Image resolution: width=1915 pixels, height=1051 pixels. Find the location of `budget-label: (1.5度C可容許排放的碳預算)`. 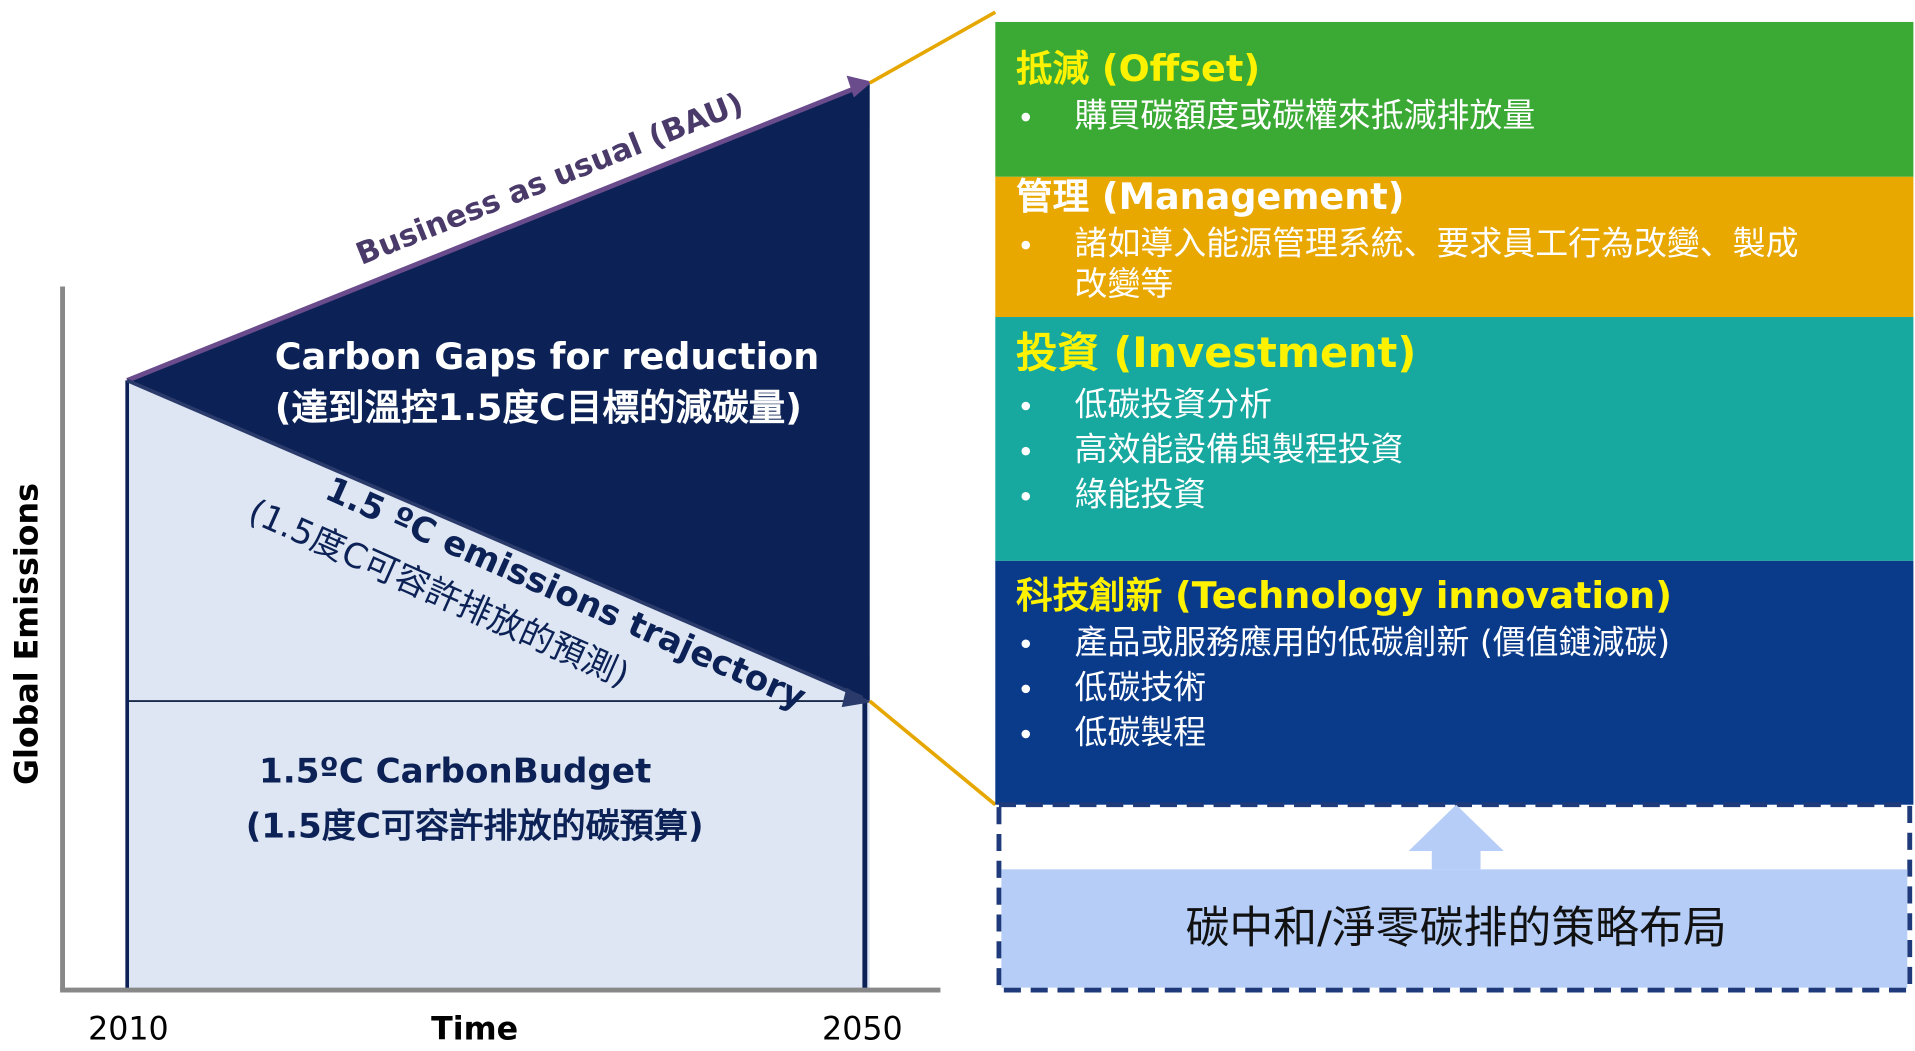

budget-label: (1.5度C可容許排放的碳預算) is located at coordinates (475, 826).